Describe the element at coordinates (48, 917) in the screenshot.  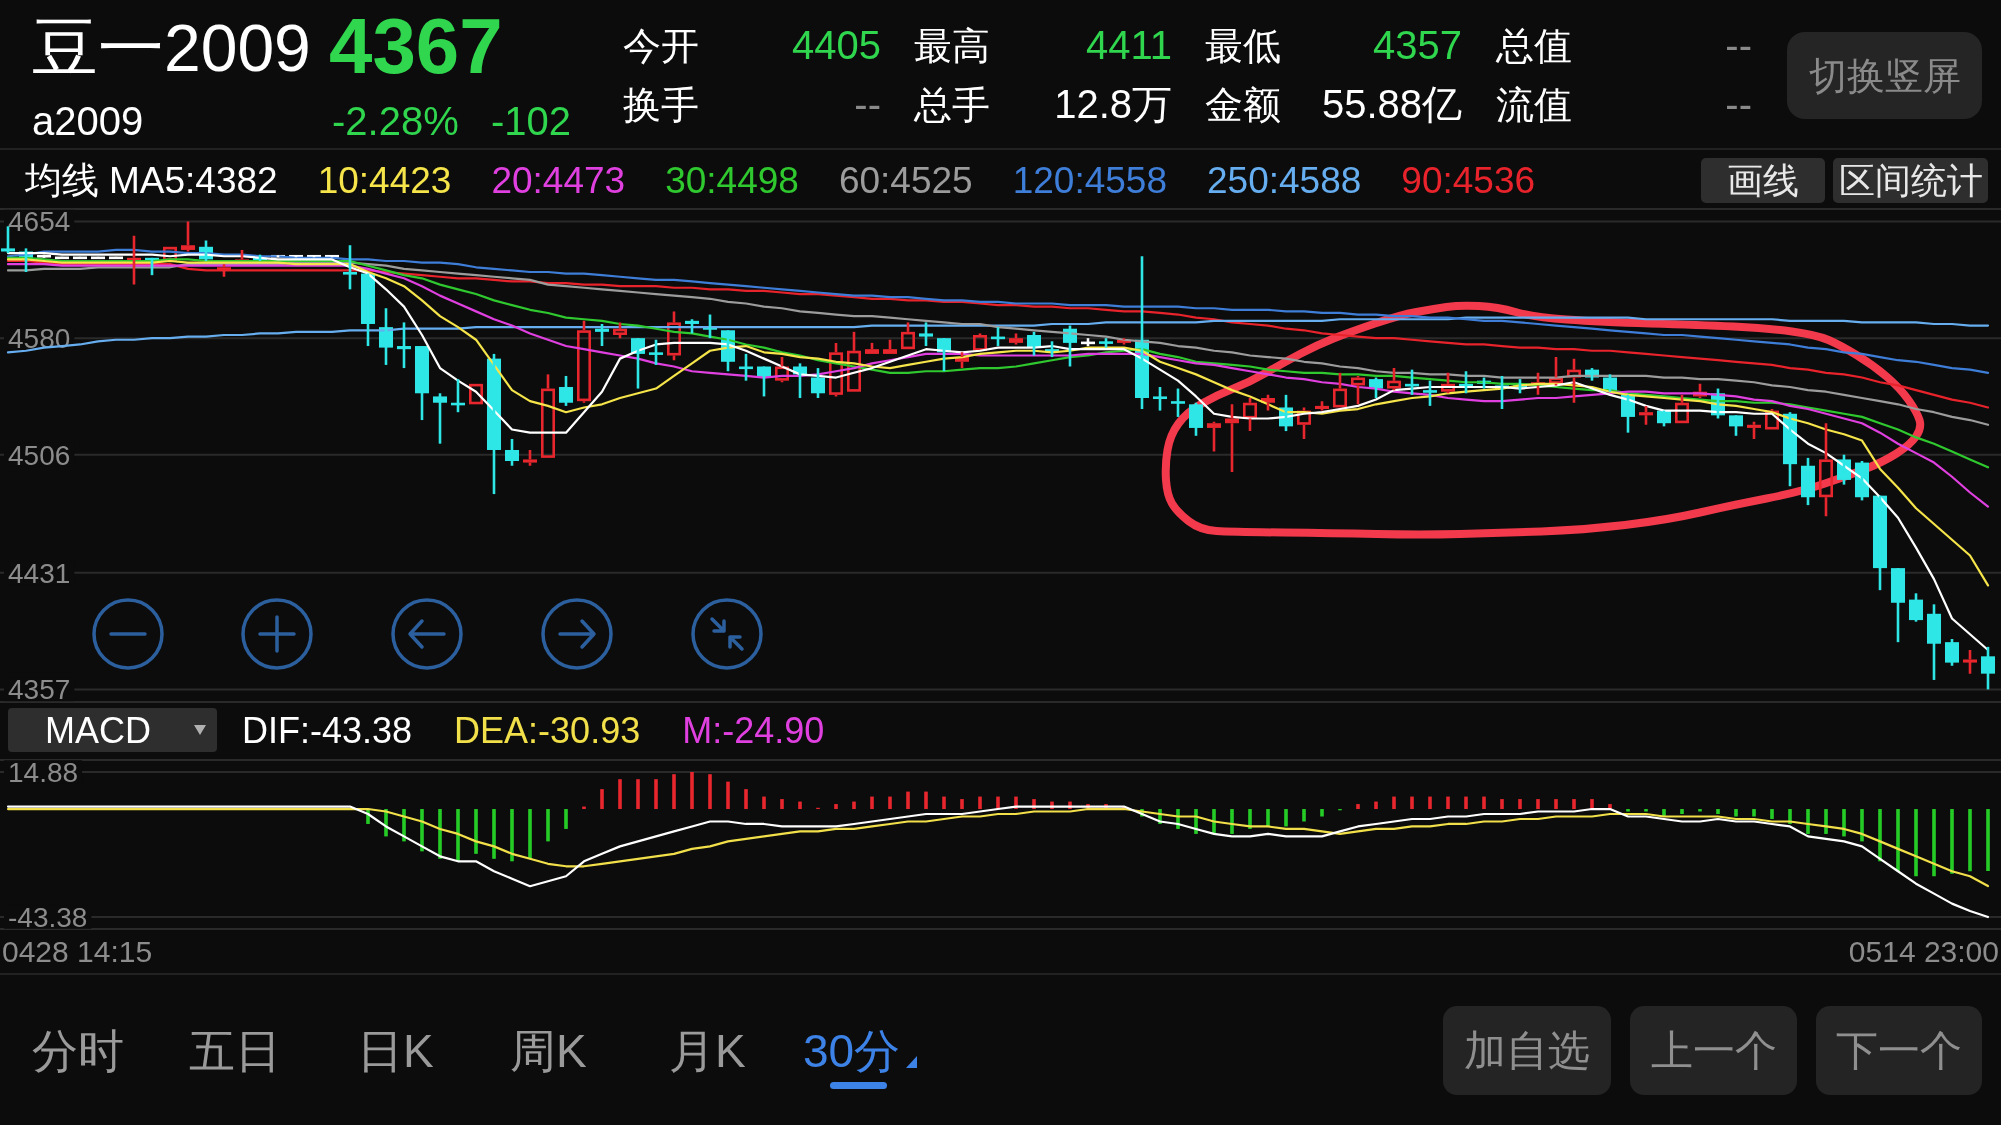
I see `y-tick-label: -43.38` at that location.